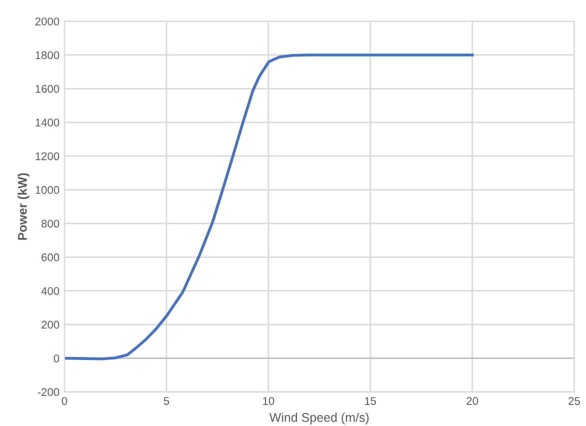  Describe the element at coordinates (167, 401) in the screenshot. I see `x-tick-label: 5` at that location.